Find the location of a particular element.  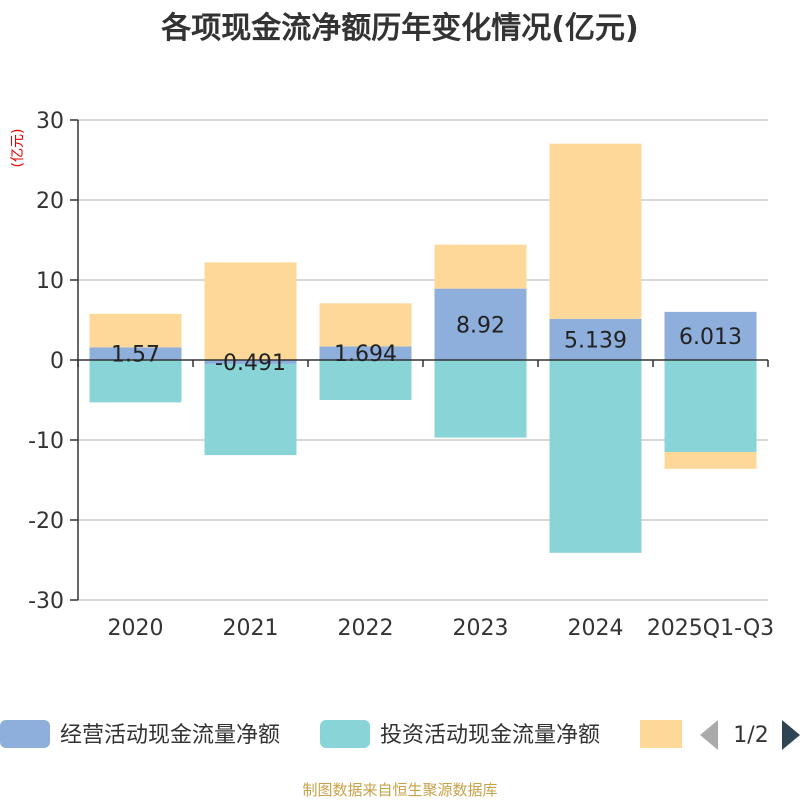

bar-s0-2020 is located at coordinates (135, 353).